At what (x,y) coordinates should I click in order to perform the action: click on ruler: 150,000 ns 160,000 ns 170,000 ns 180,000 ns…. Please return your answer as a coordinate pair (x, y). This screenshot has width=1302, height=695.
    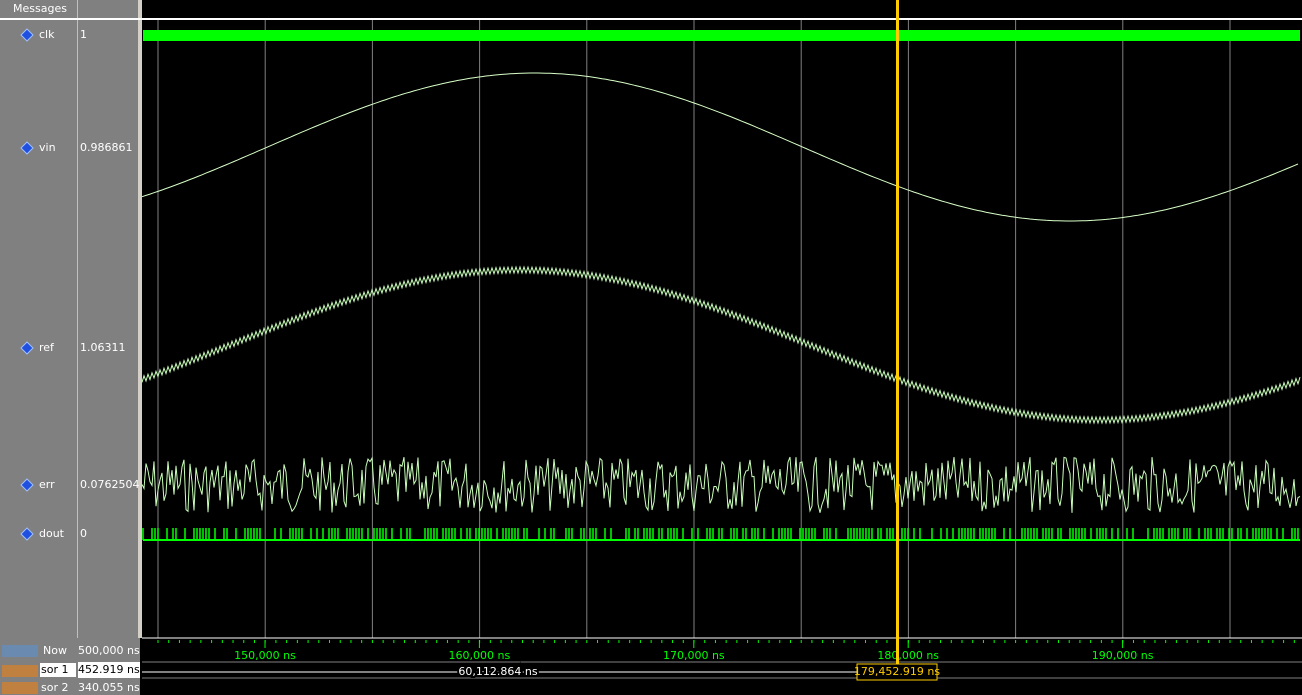
    Looking at the image, I should click on (726, 651).